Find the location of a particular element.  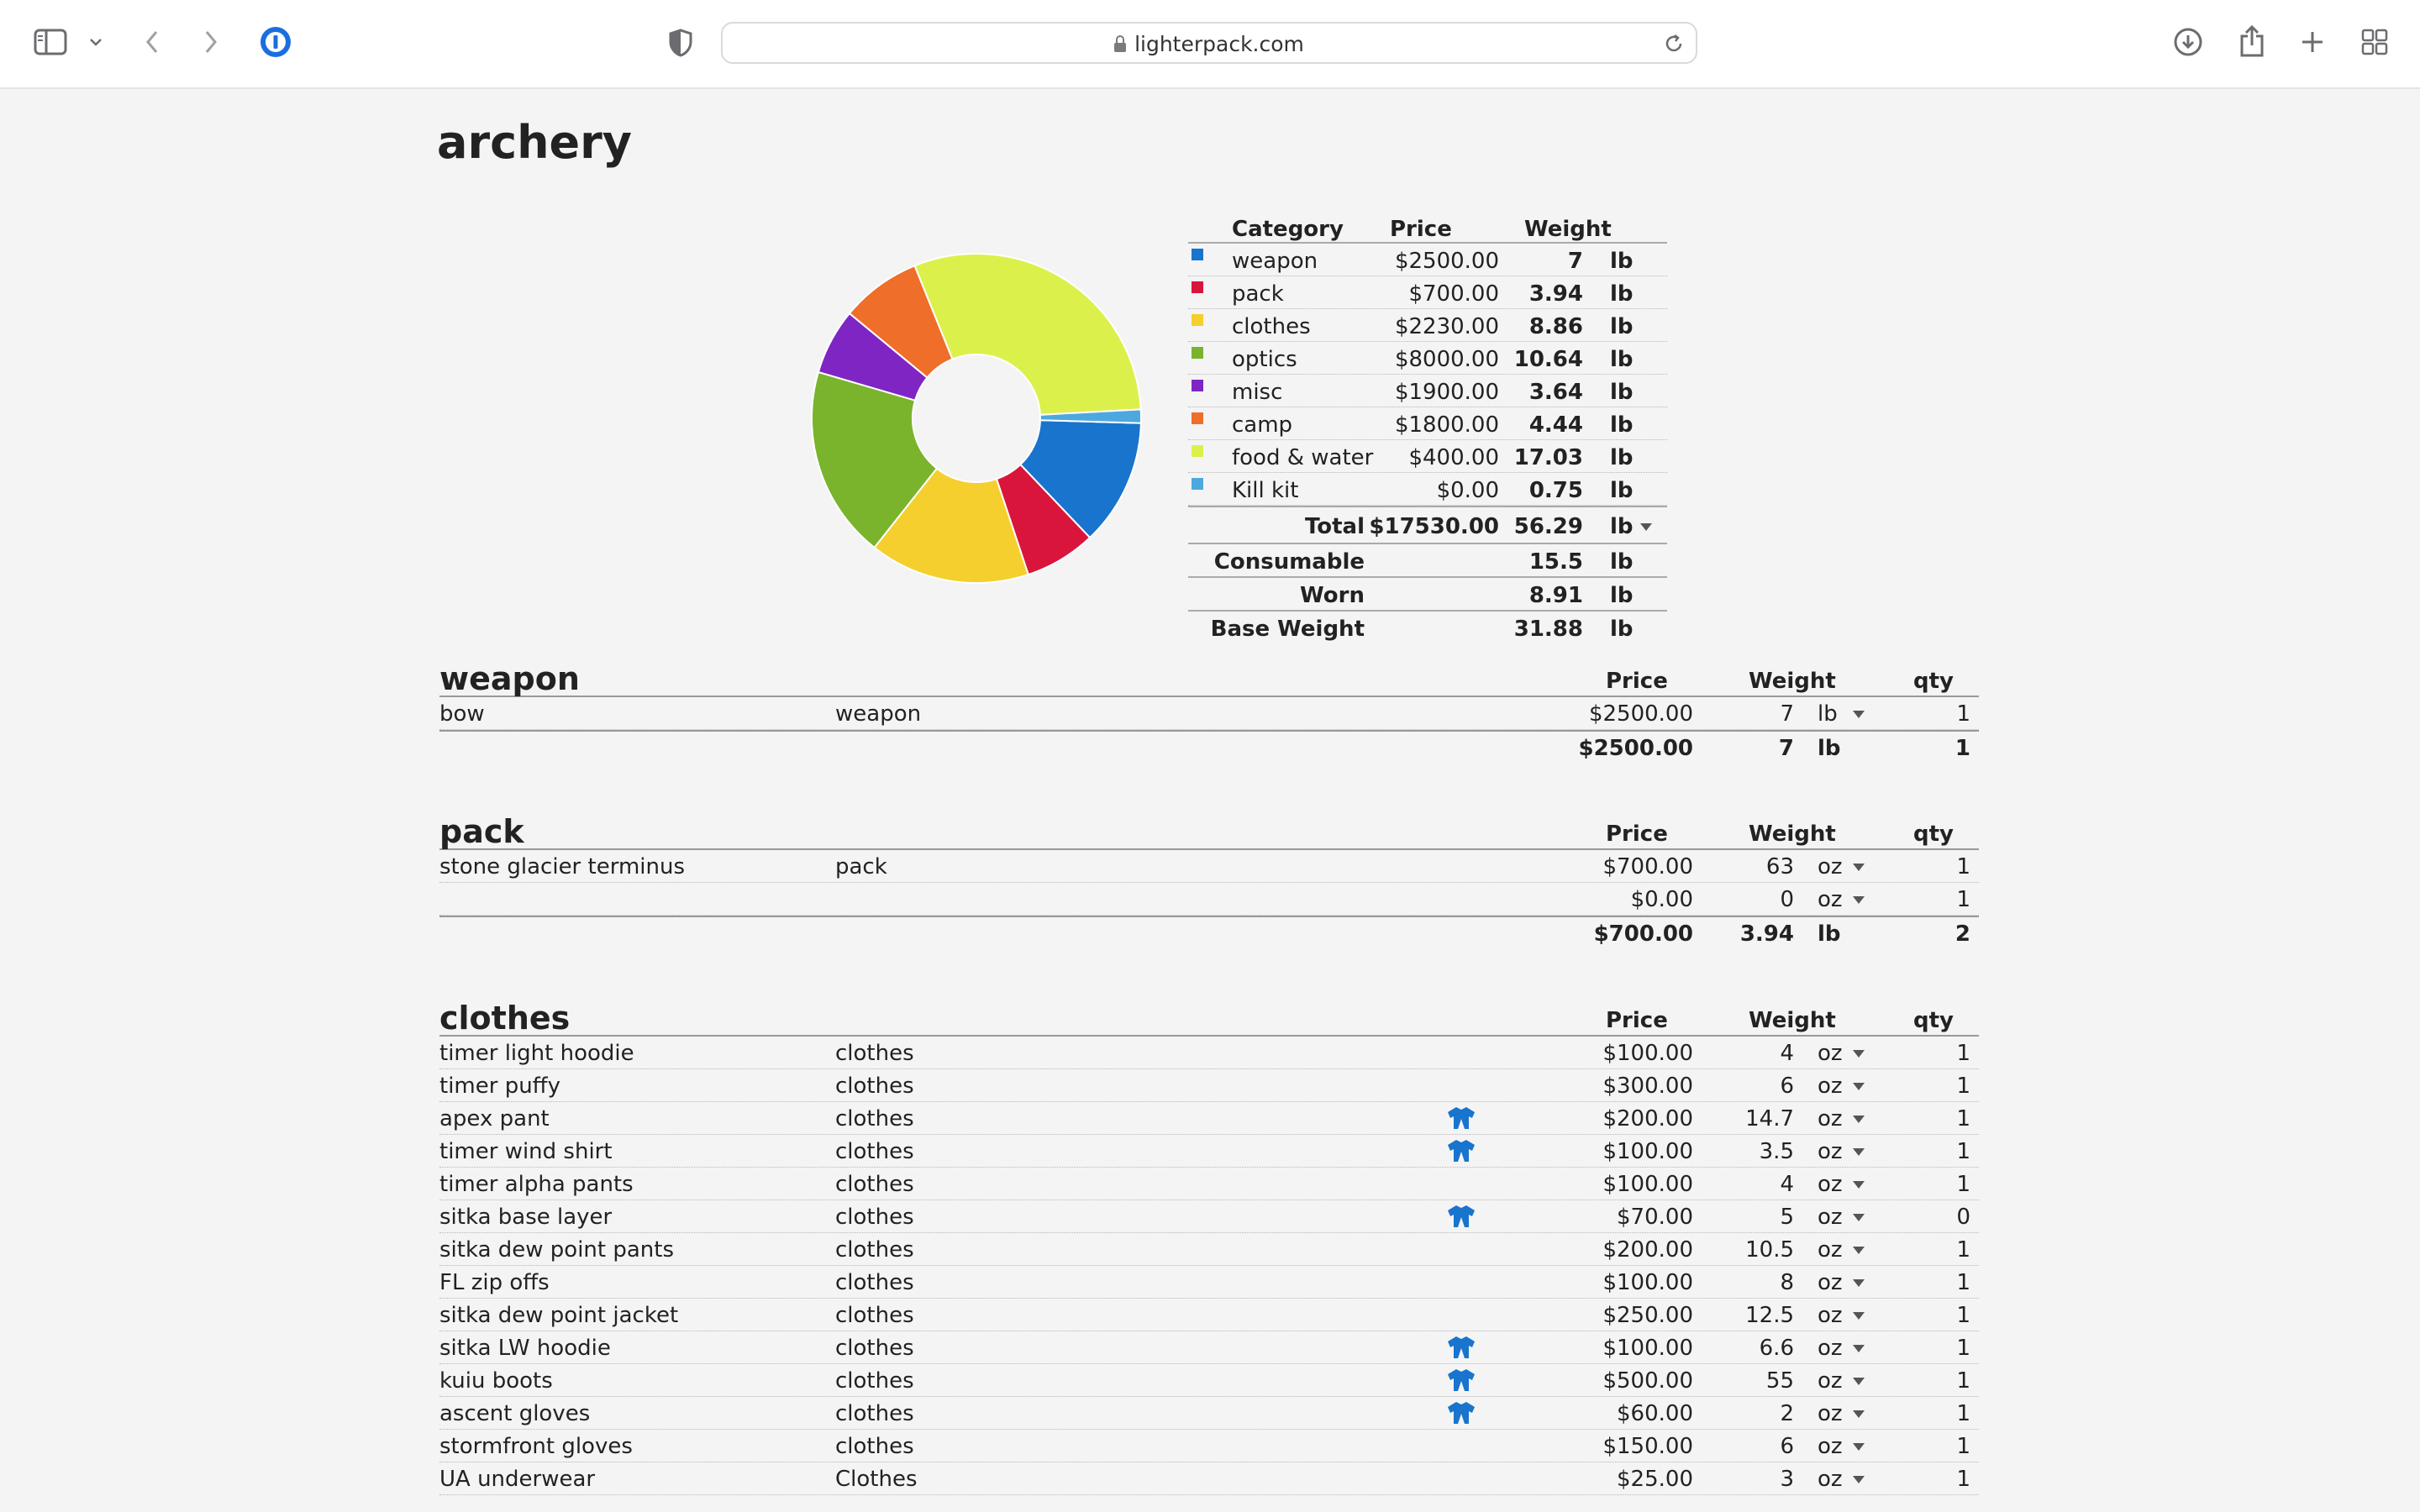

donut-slice-weapon is located at coordinates (1080, 479).